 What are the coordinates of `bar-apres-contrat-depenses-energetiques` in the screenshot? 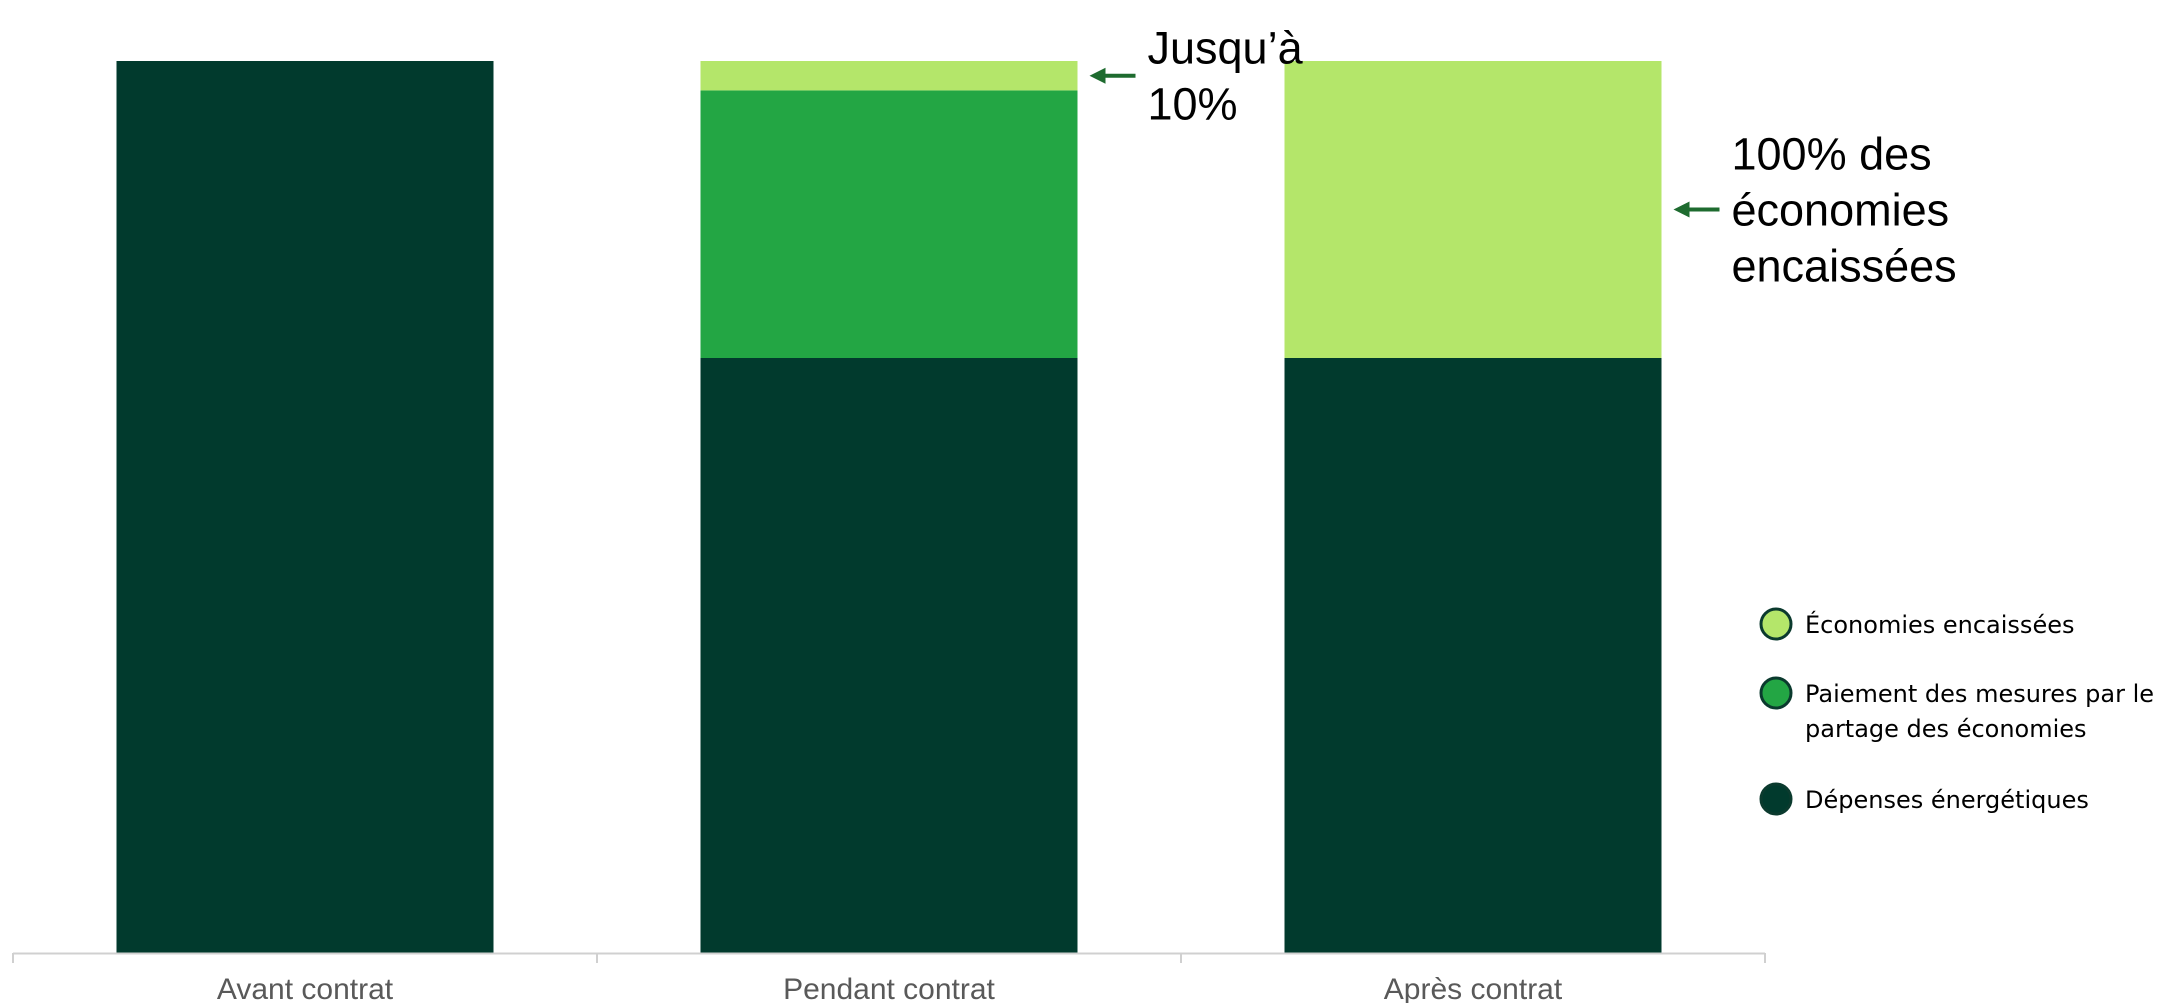 It's located at (1473, 655).